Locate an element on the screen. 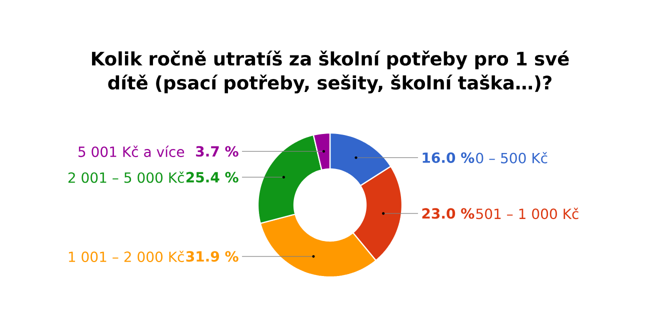  slice-label: 1 001 – 2 000 Kč is located at coordinates (126, 256).